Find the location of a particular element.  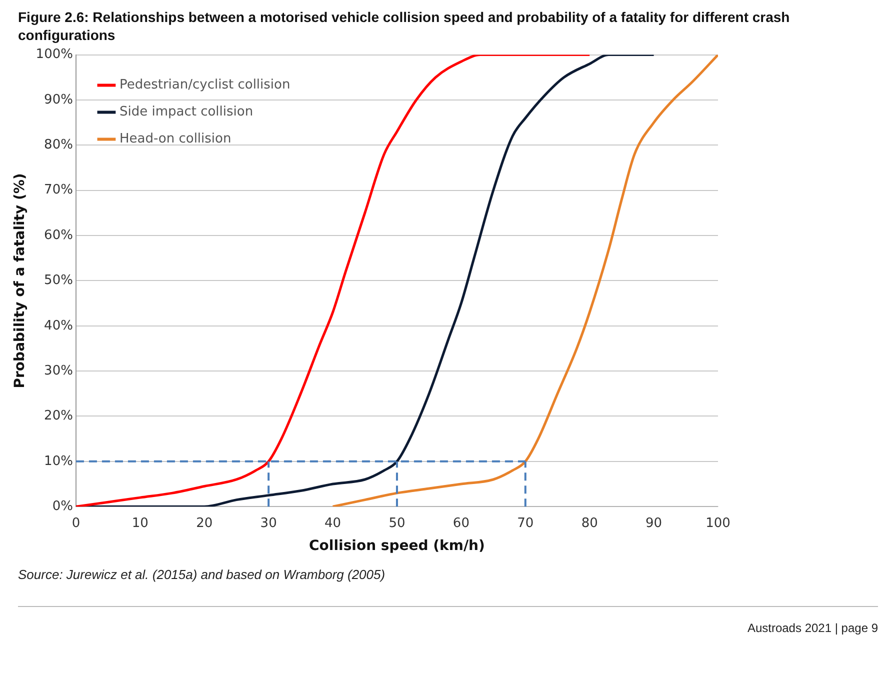

source-note: Source: Jurewicz et al. (2015a) and based on Wramborg (2005) is located at coordinates (201, 574).